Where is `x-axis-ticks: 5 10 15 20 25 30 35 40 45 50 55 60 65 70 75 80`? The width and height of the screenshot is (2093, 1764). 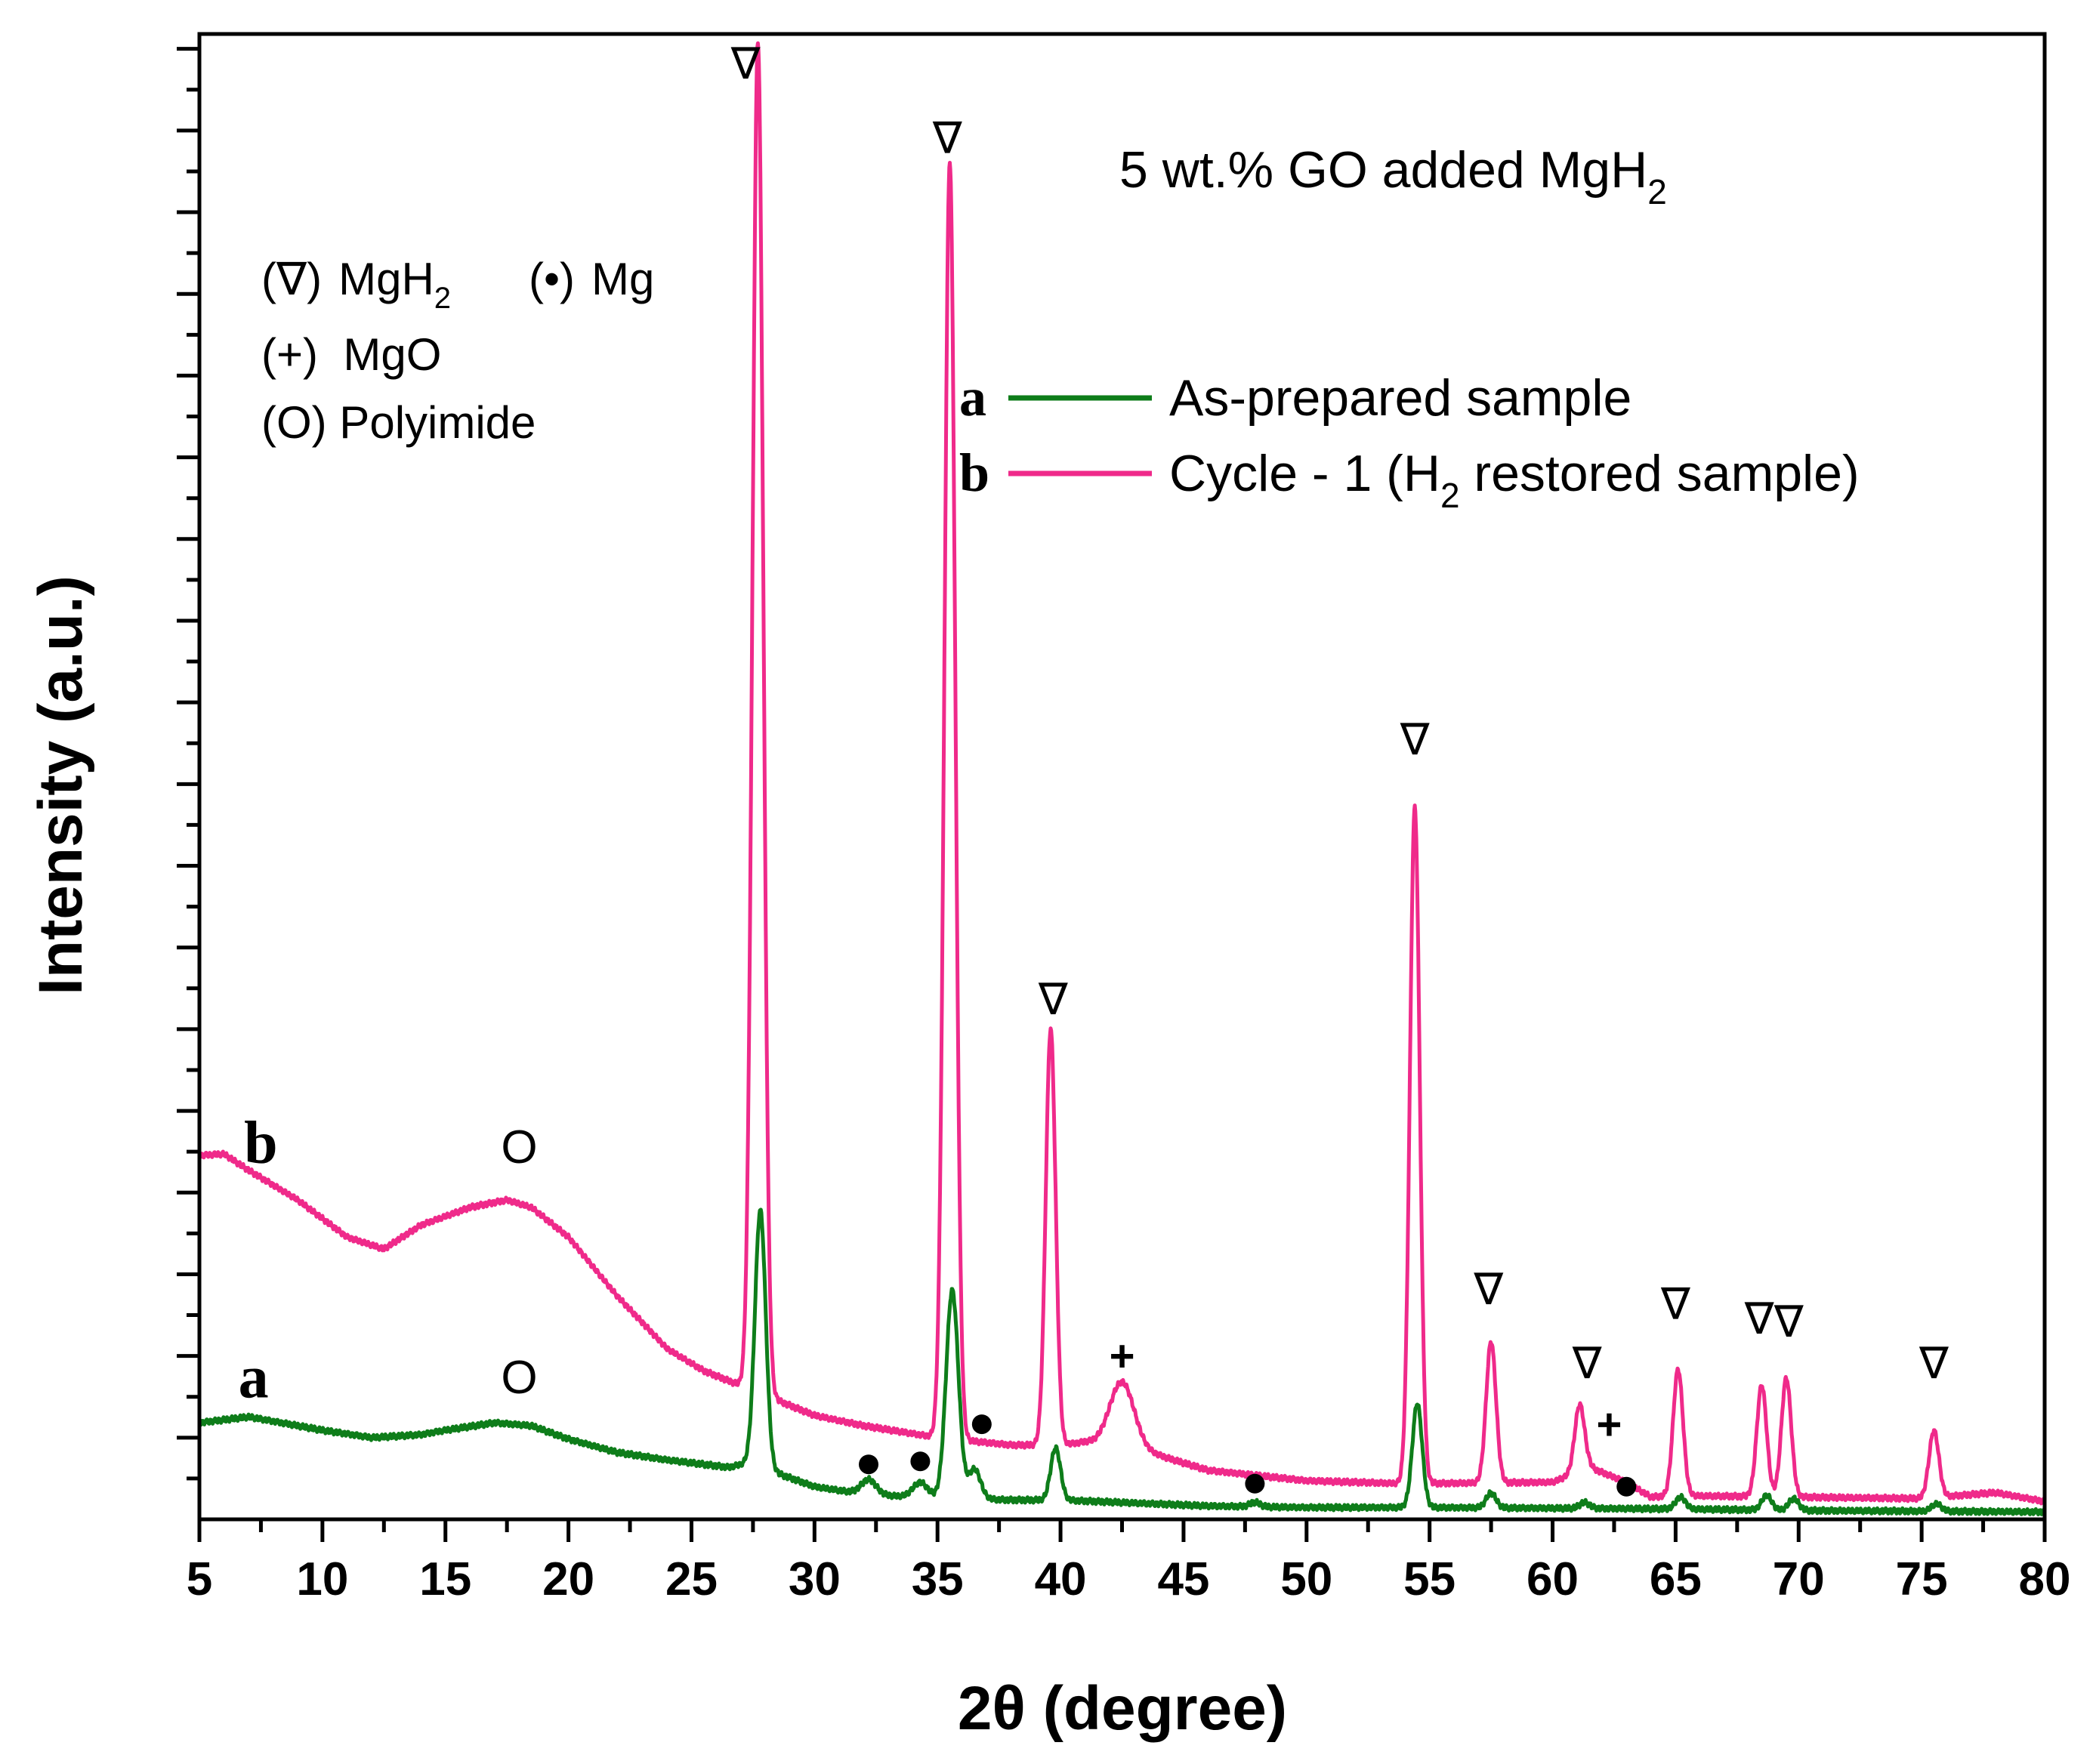
x-axis-ticks: 5 10 15 20 25 30 35 40 45 50 55 60 65 70 75 80 is located at coordinates (1129, 1562).